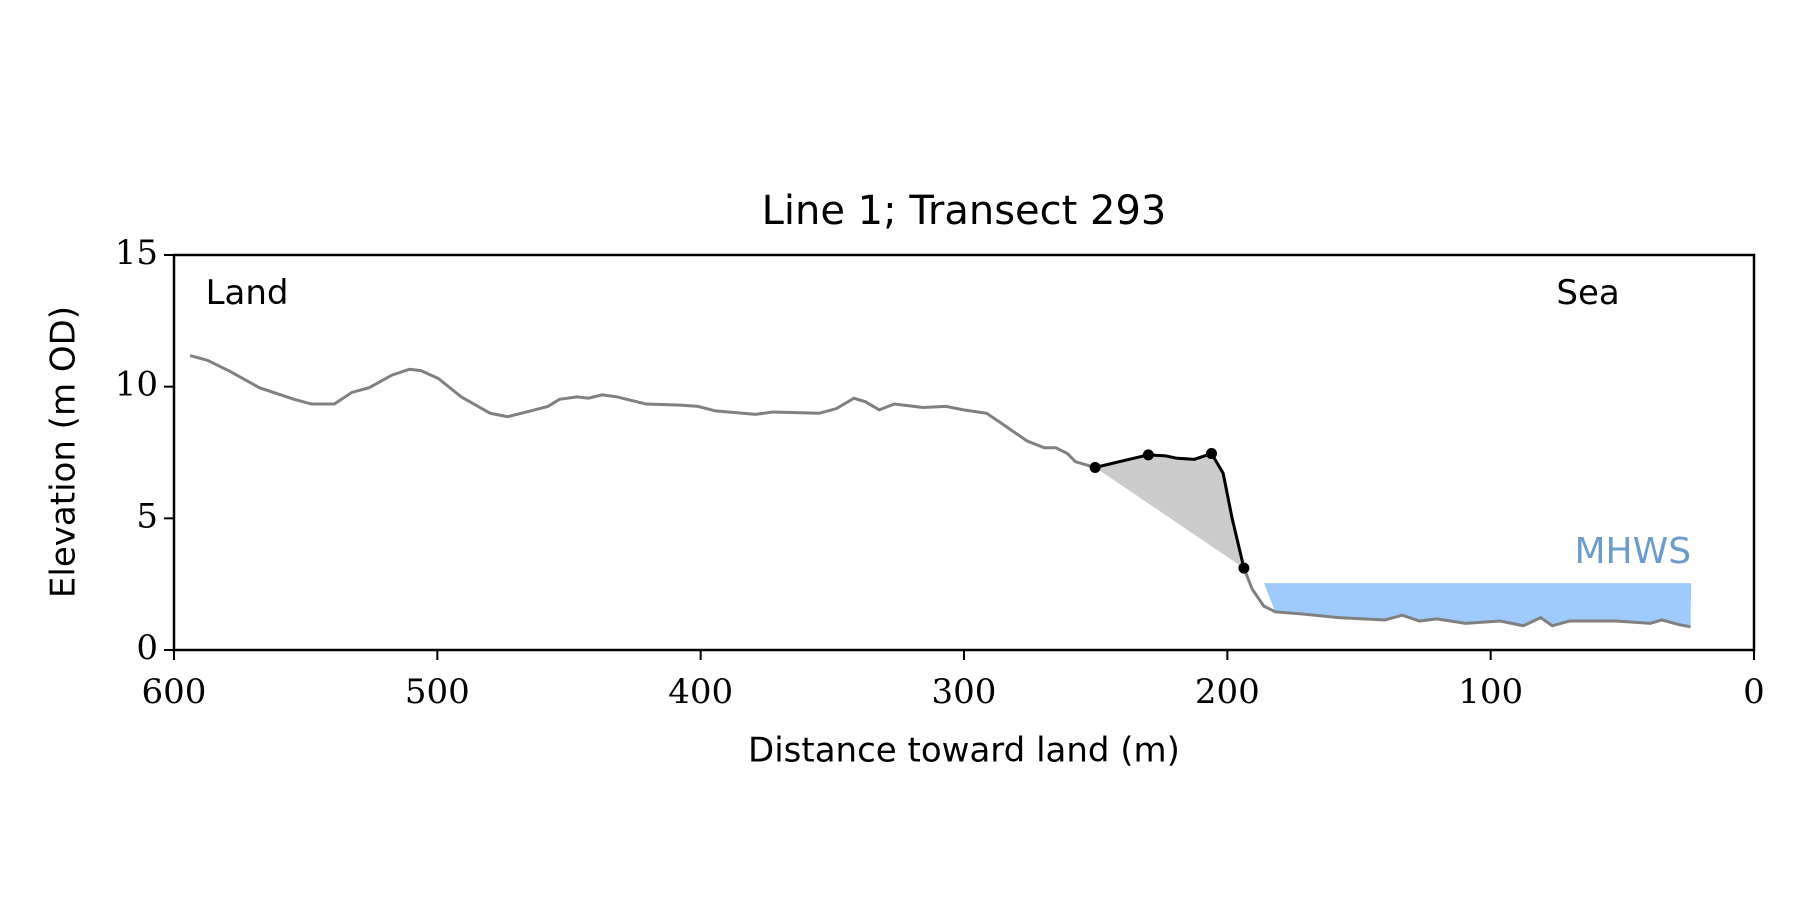 The width and height of the screenshot is (1800, 900). I want to click on x-tick-label: 300, so click(964, 692).